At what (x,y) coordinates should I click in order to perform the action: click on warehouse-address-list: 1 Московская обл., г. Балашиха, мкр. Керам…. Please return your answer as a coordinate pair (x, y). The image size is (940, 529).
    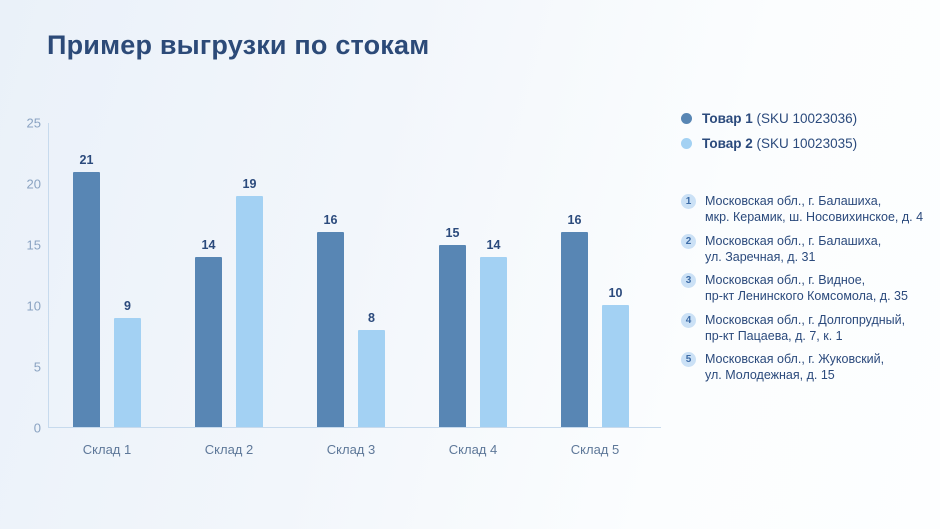
    Looking at the image, I should click on (802, 292).